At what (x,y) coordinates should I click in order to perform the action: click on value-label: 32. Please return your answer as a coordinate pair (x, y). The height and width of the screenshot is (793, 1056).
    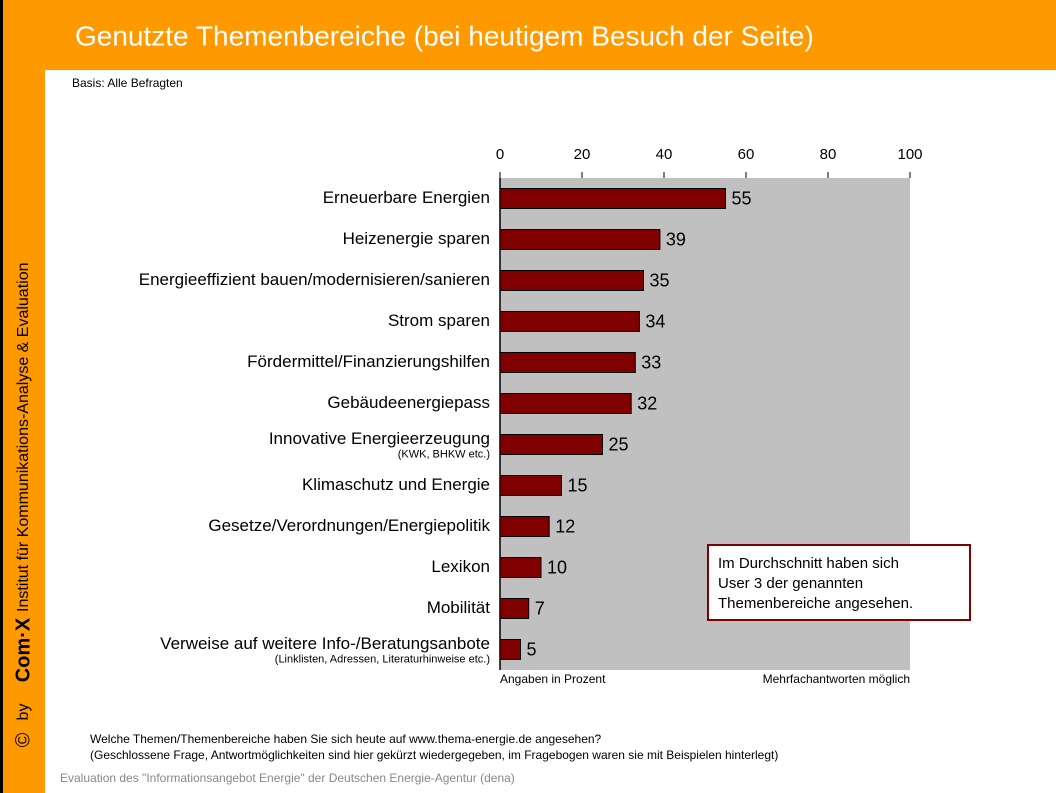
    Looking at the image, I should click on (647, 403).